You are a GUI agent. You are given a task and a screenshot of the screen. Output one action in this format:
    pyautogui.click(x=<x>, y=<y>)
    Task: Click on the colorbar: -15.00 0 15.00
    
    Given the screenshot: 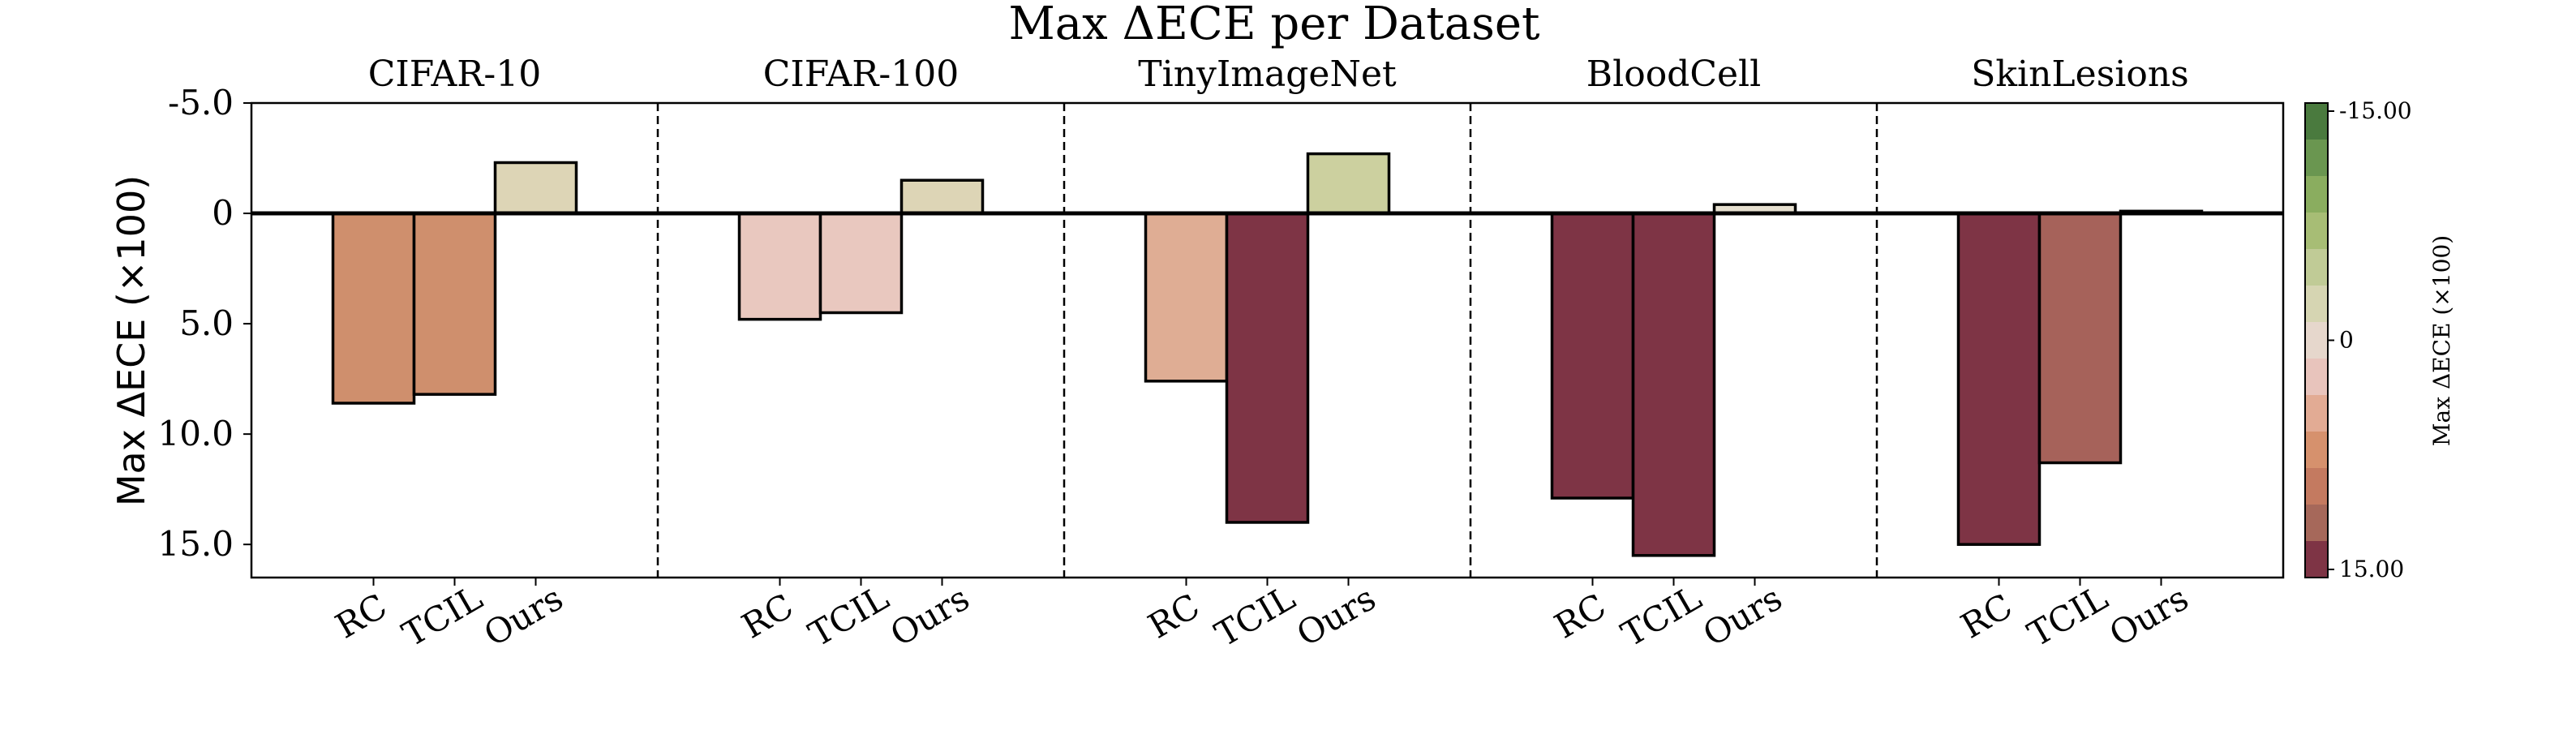 What is the action you would take?
    pyautogui.click(x=2358, y=339)
    